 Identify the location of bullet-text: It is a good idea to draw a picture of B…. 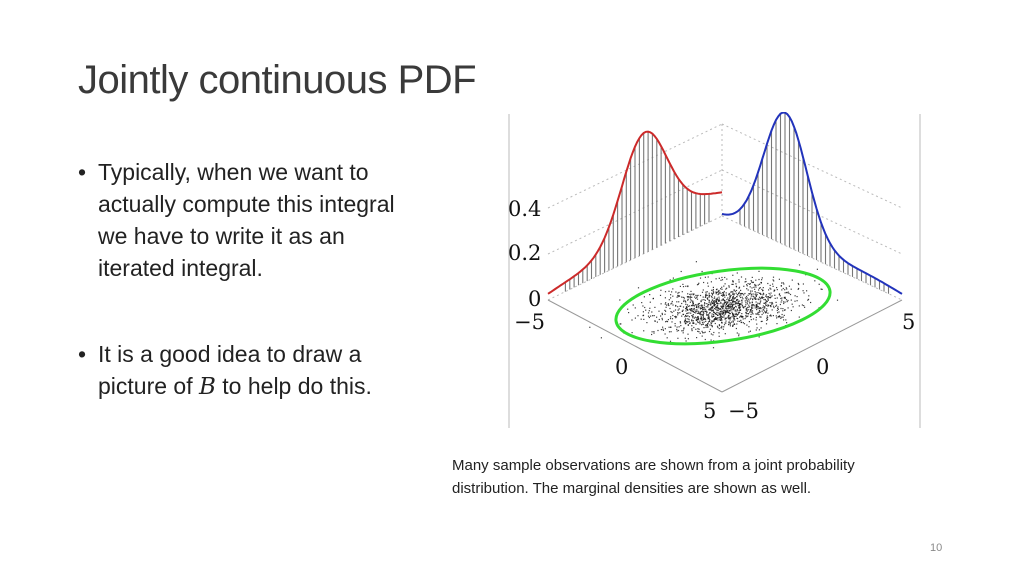
(235, 370).